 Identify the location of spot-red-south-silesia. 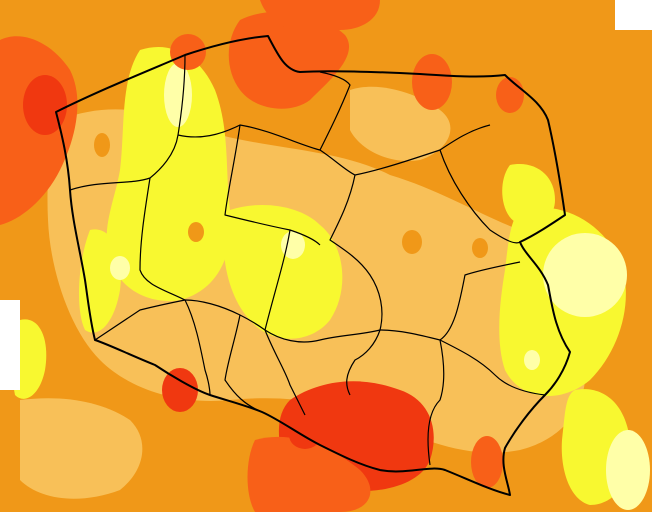
(305, 435).